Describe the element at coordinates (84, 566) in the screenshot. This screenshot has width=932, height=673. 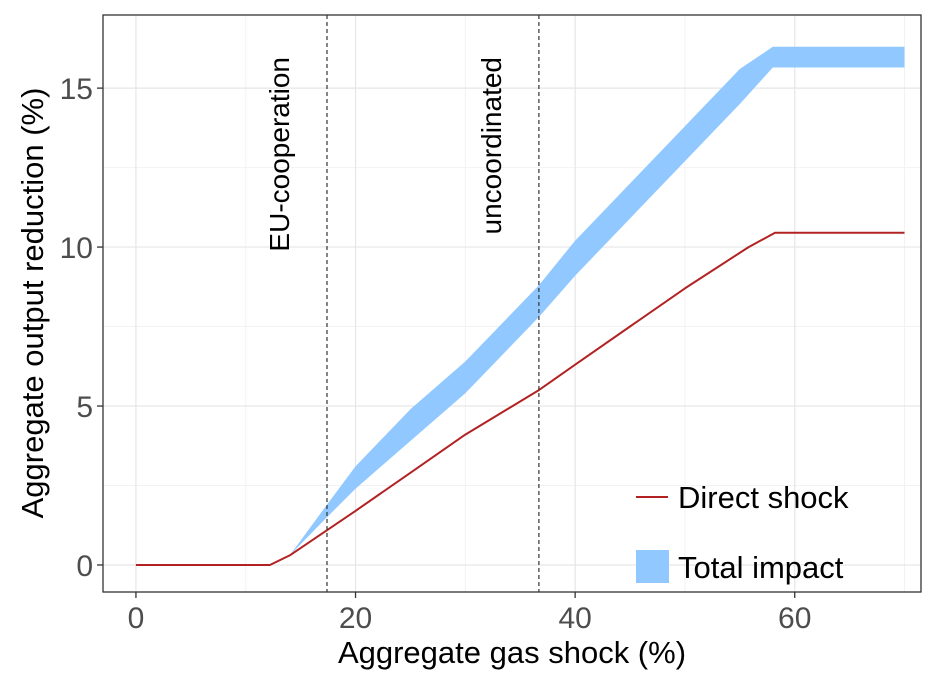
I see `y-tick-label: 0` at that location.